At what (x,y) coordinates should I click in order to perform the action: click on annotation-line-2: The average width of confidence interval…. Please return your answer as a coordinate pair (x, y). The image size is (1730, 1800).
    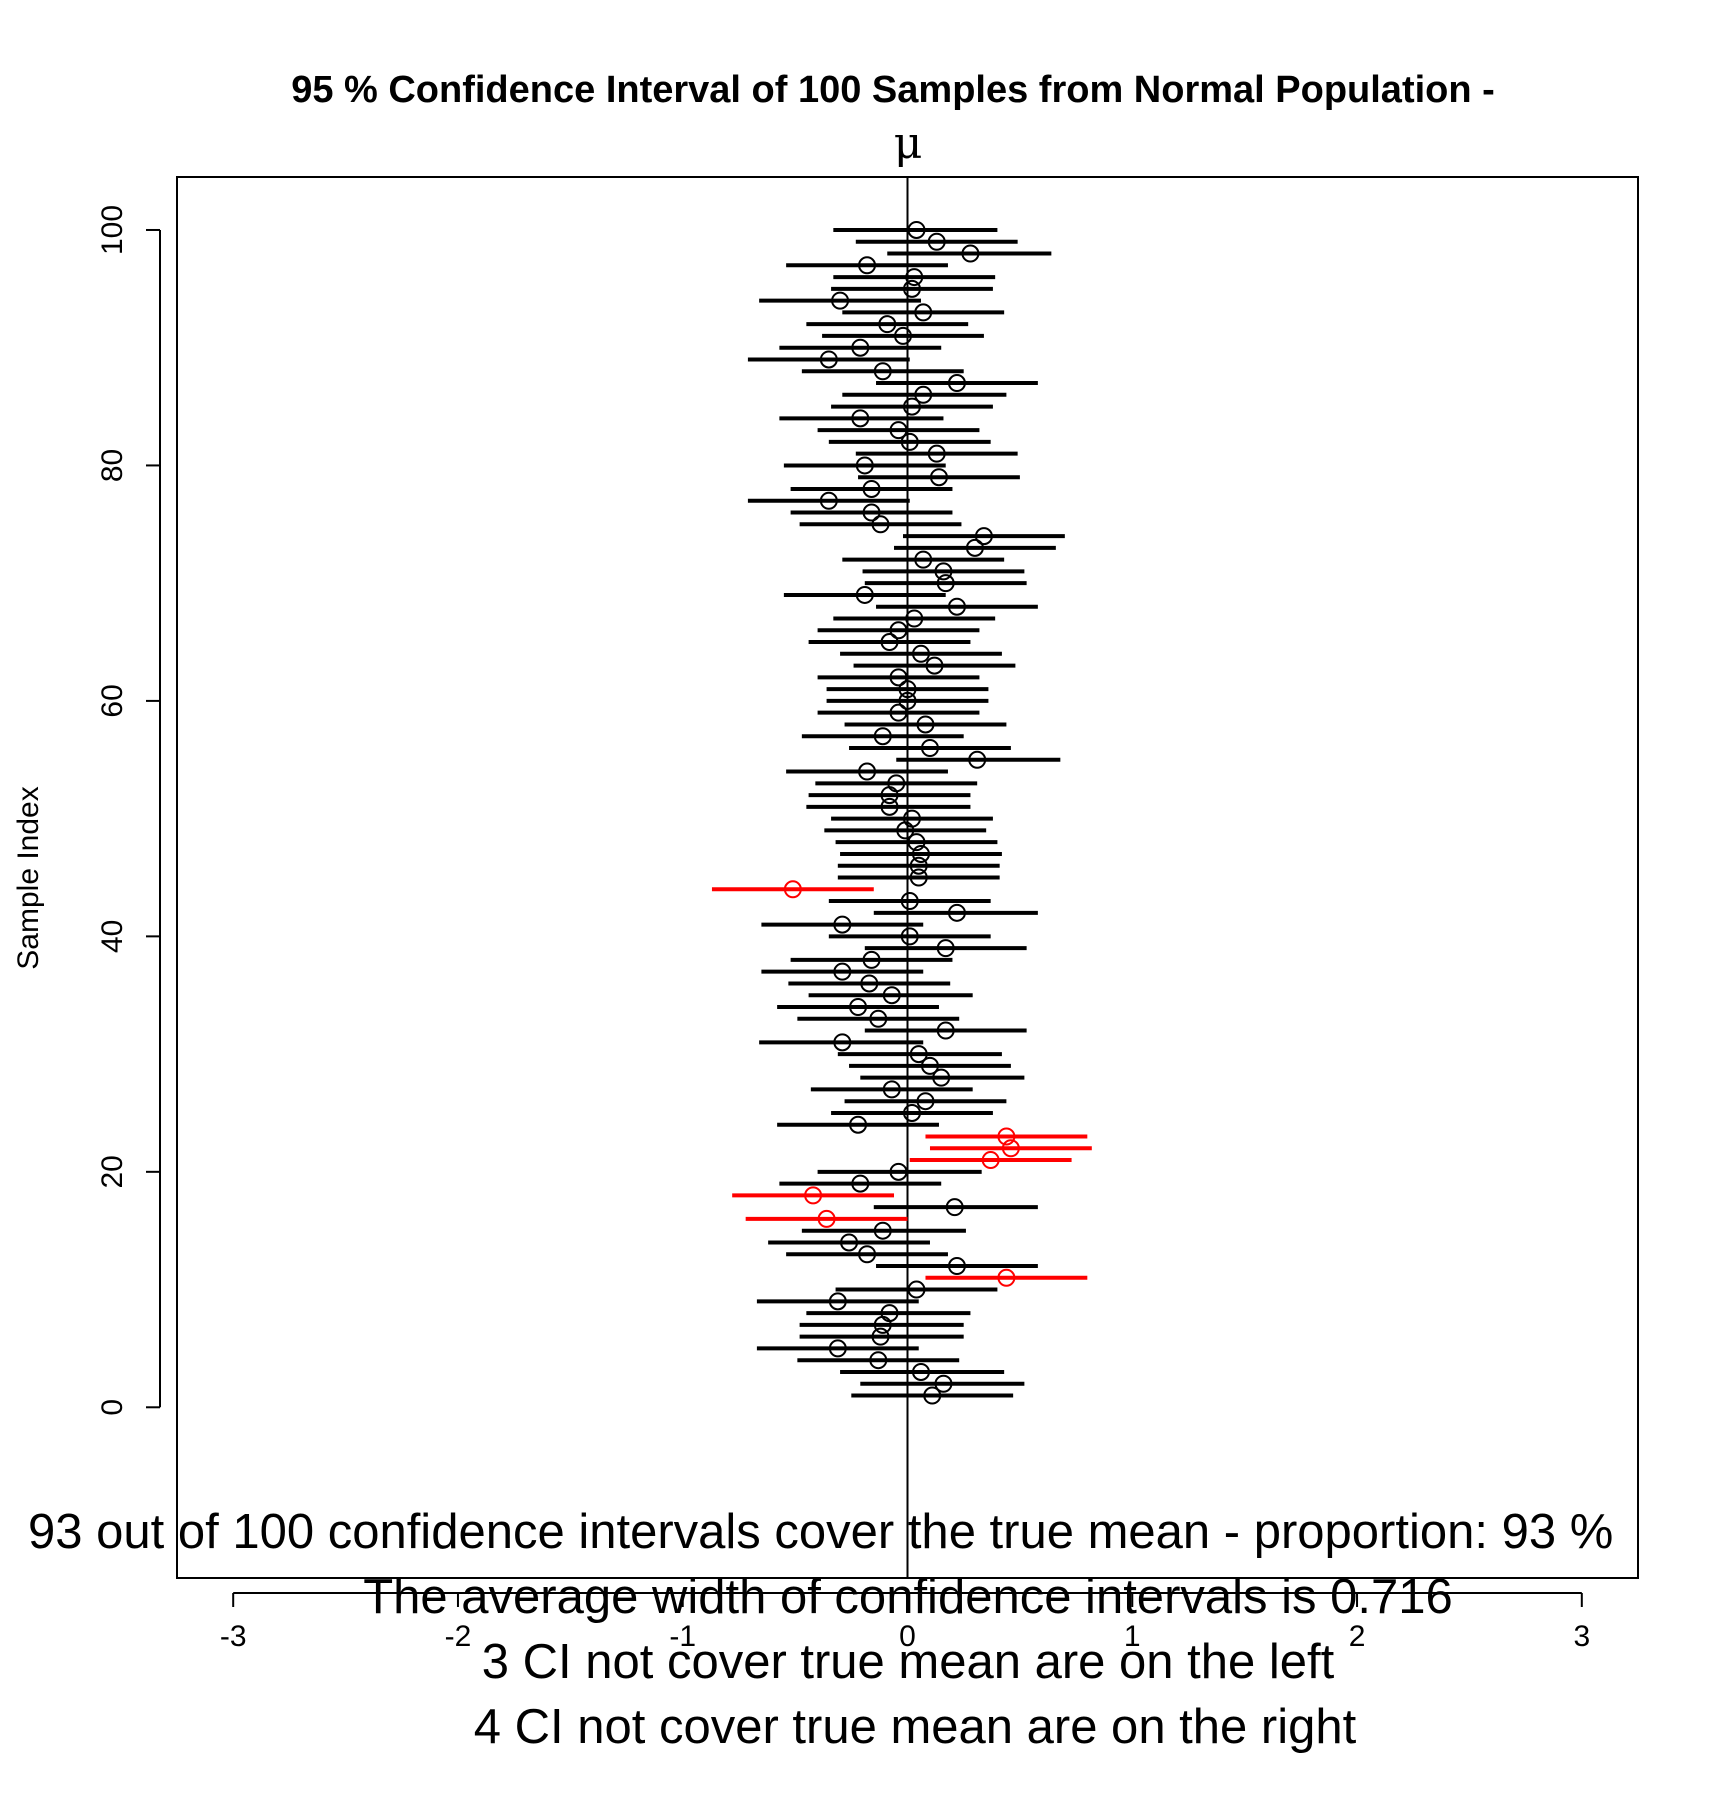
    Looking at the image, I should click on (908, 1597).